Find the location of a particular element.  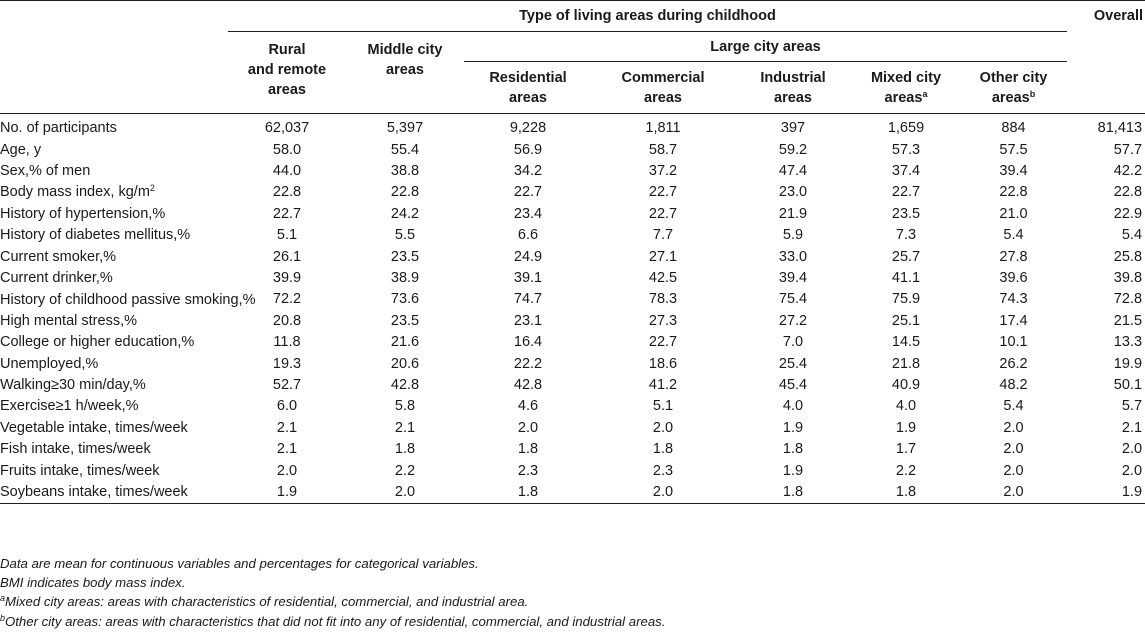

row-label: Fruits intake, times/week is located at coordinates (80, 470).